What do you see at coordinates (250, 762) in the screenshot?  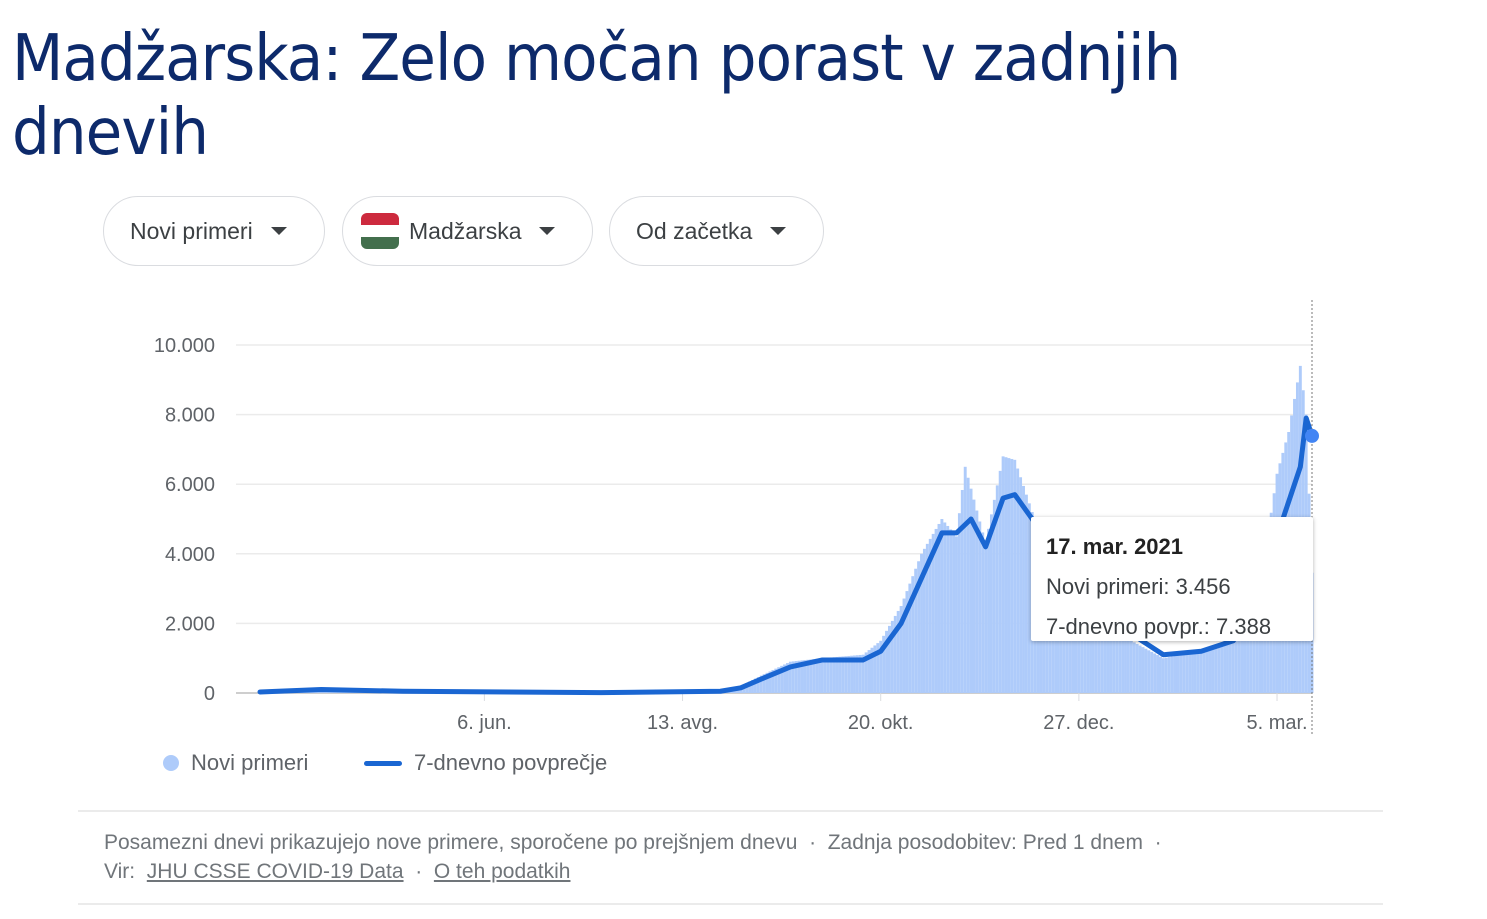 I see `legend-cases-label: Novi primeri` at bounding box center [250, 762].